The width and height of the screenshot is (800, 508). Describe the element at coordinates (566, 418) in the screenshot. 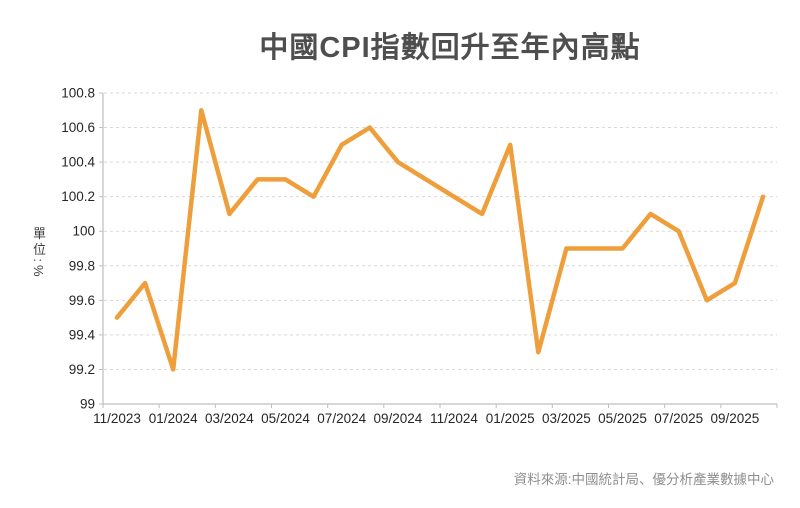

I see `x-tick-label: 03/2025` at that location.